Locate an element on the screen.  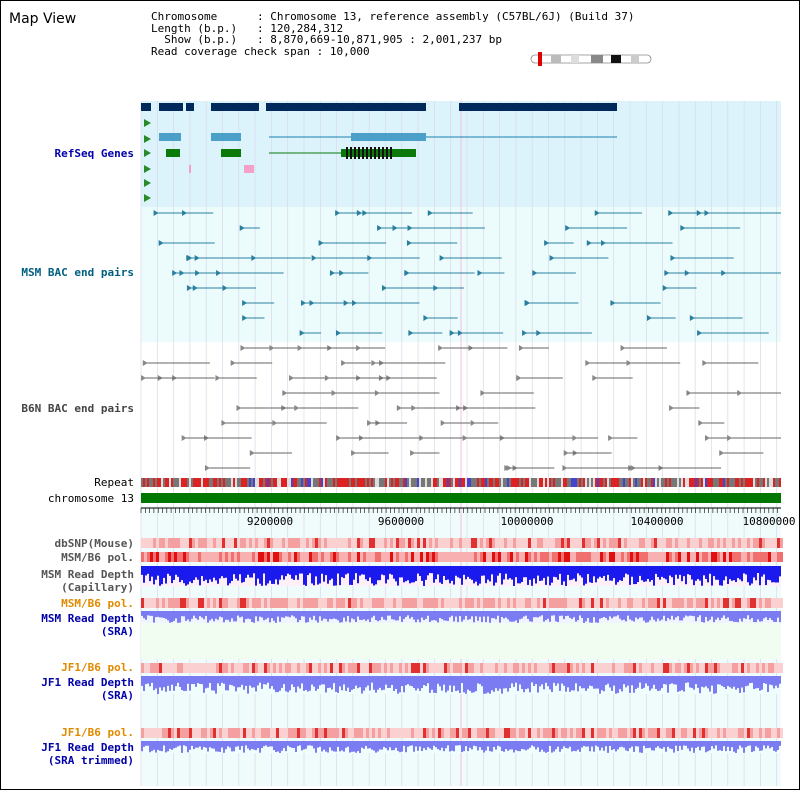
track-label-jf1-trim: JF1 Read Depth is located at coordinates (87, 747).